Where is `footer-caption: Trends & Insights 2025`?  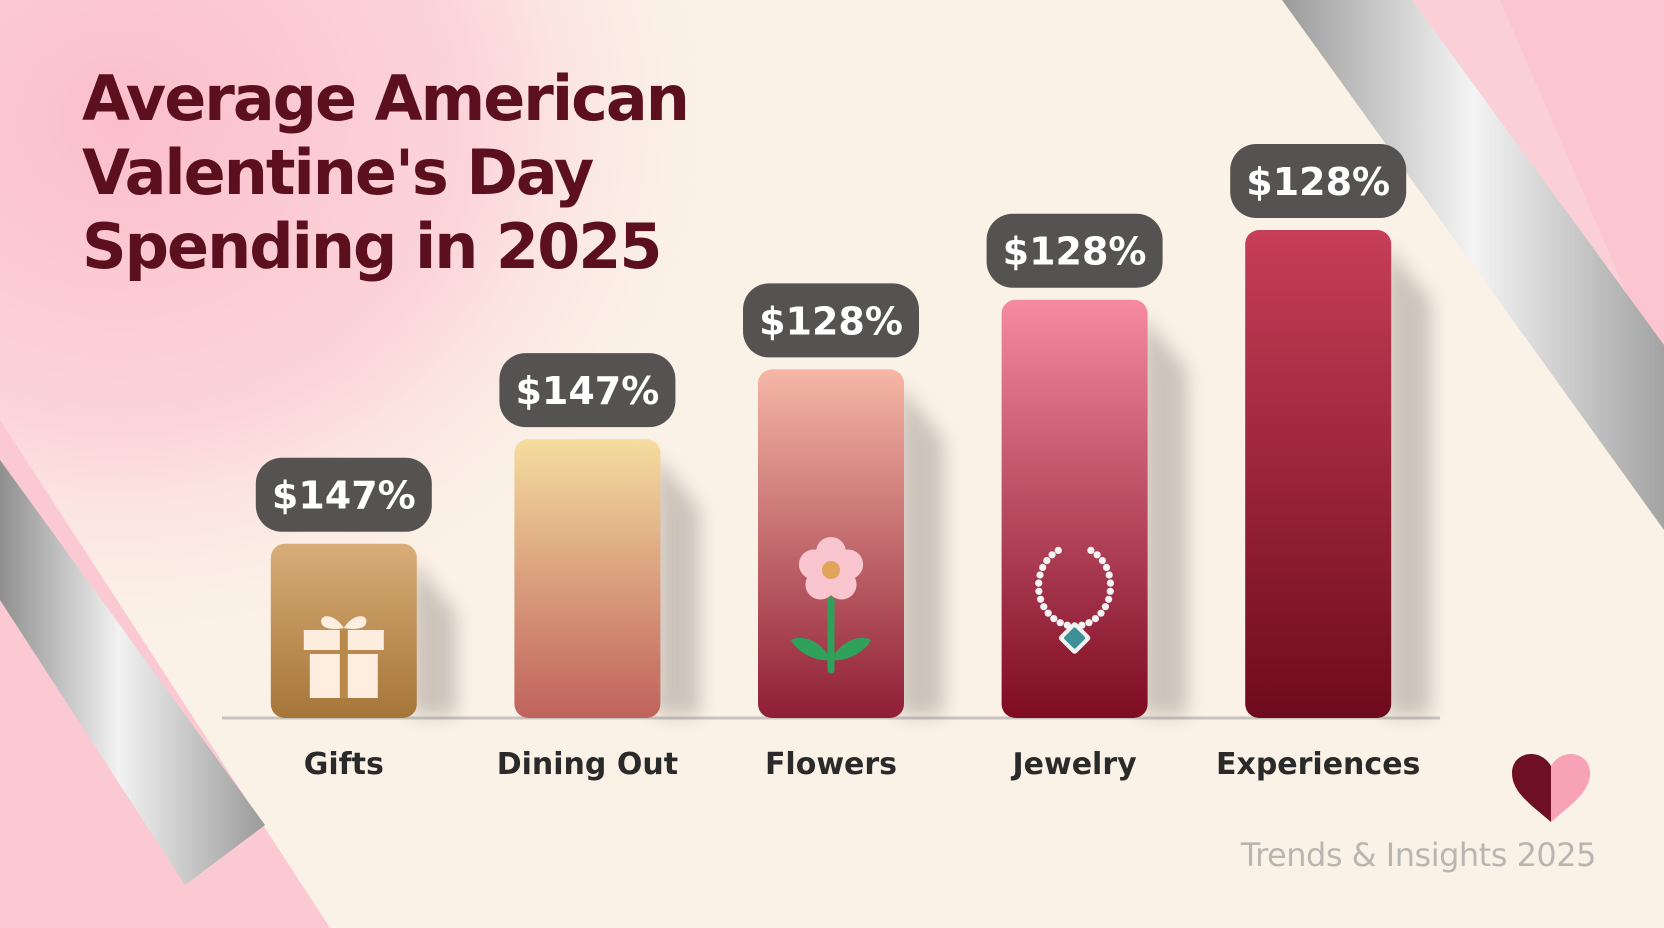 footer-caption: Trends & Insights 2025 is located at coordinates (1418, 855).